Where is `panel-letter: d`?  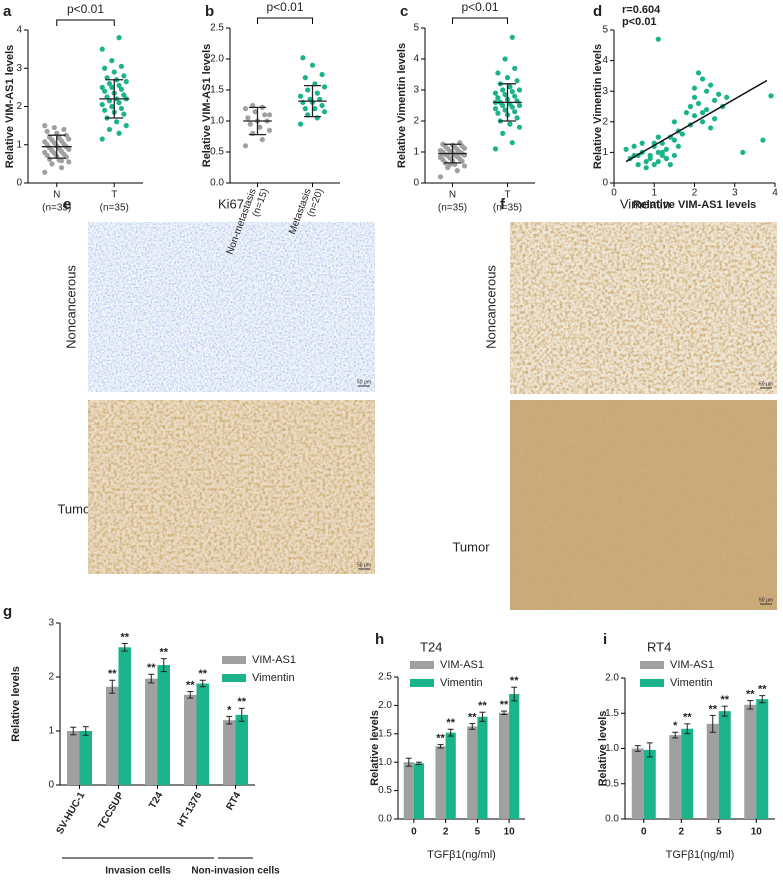 panel-letter: d is located at coordinates (597, 11).